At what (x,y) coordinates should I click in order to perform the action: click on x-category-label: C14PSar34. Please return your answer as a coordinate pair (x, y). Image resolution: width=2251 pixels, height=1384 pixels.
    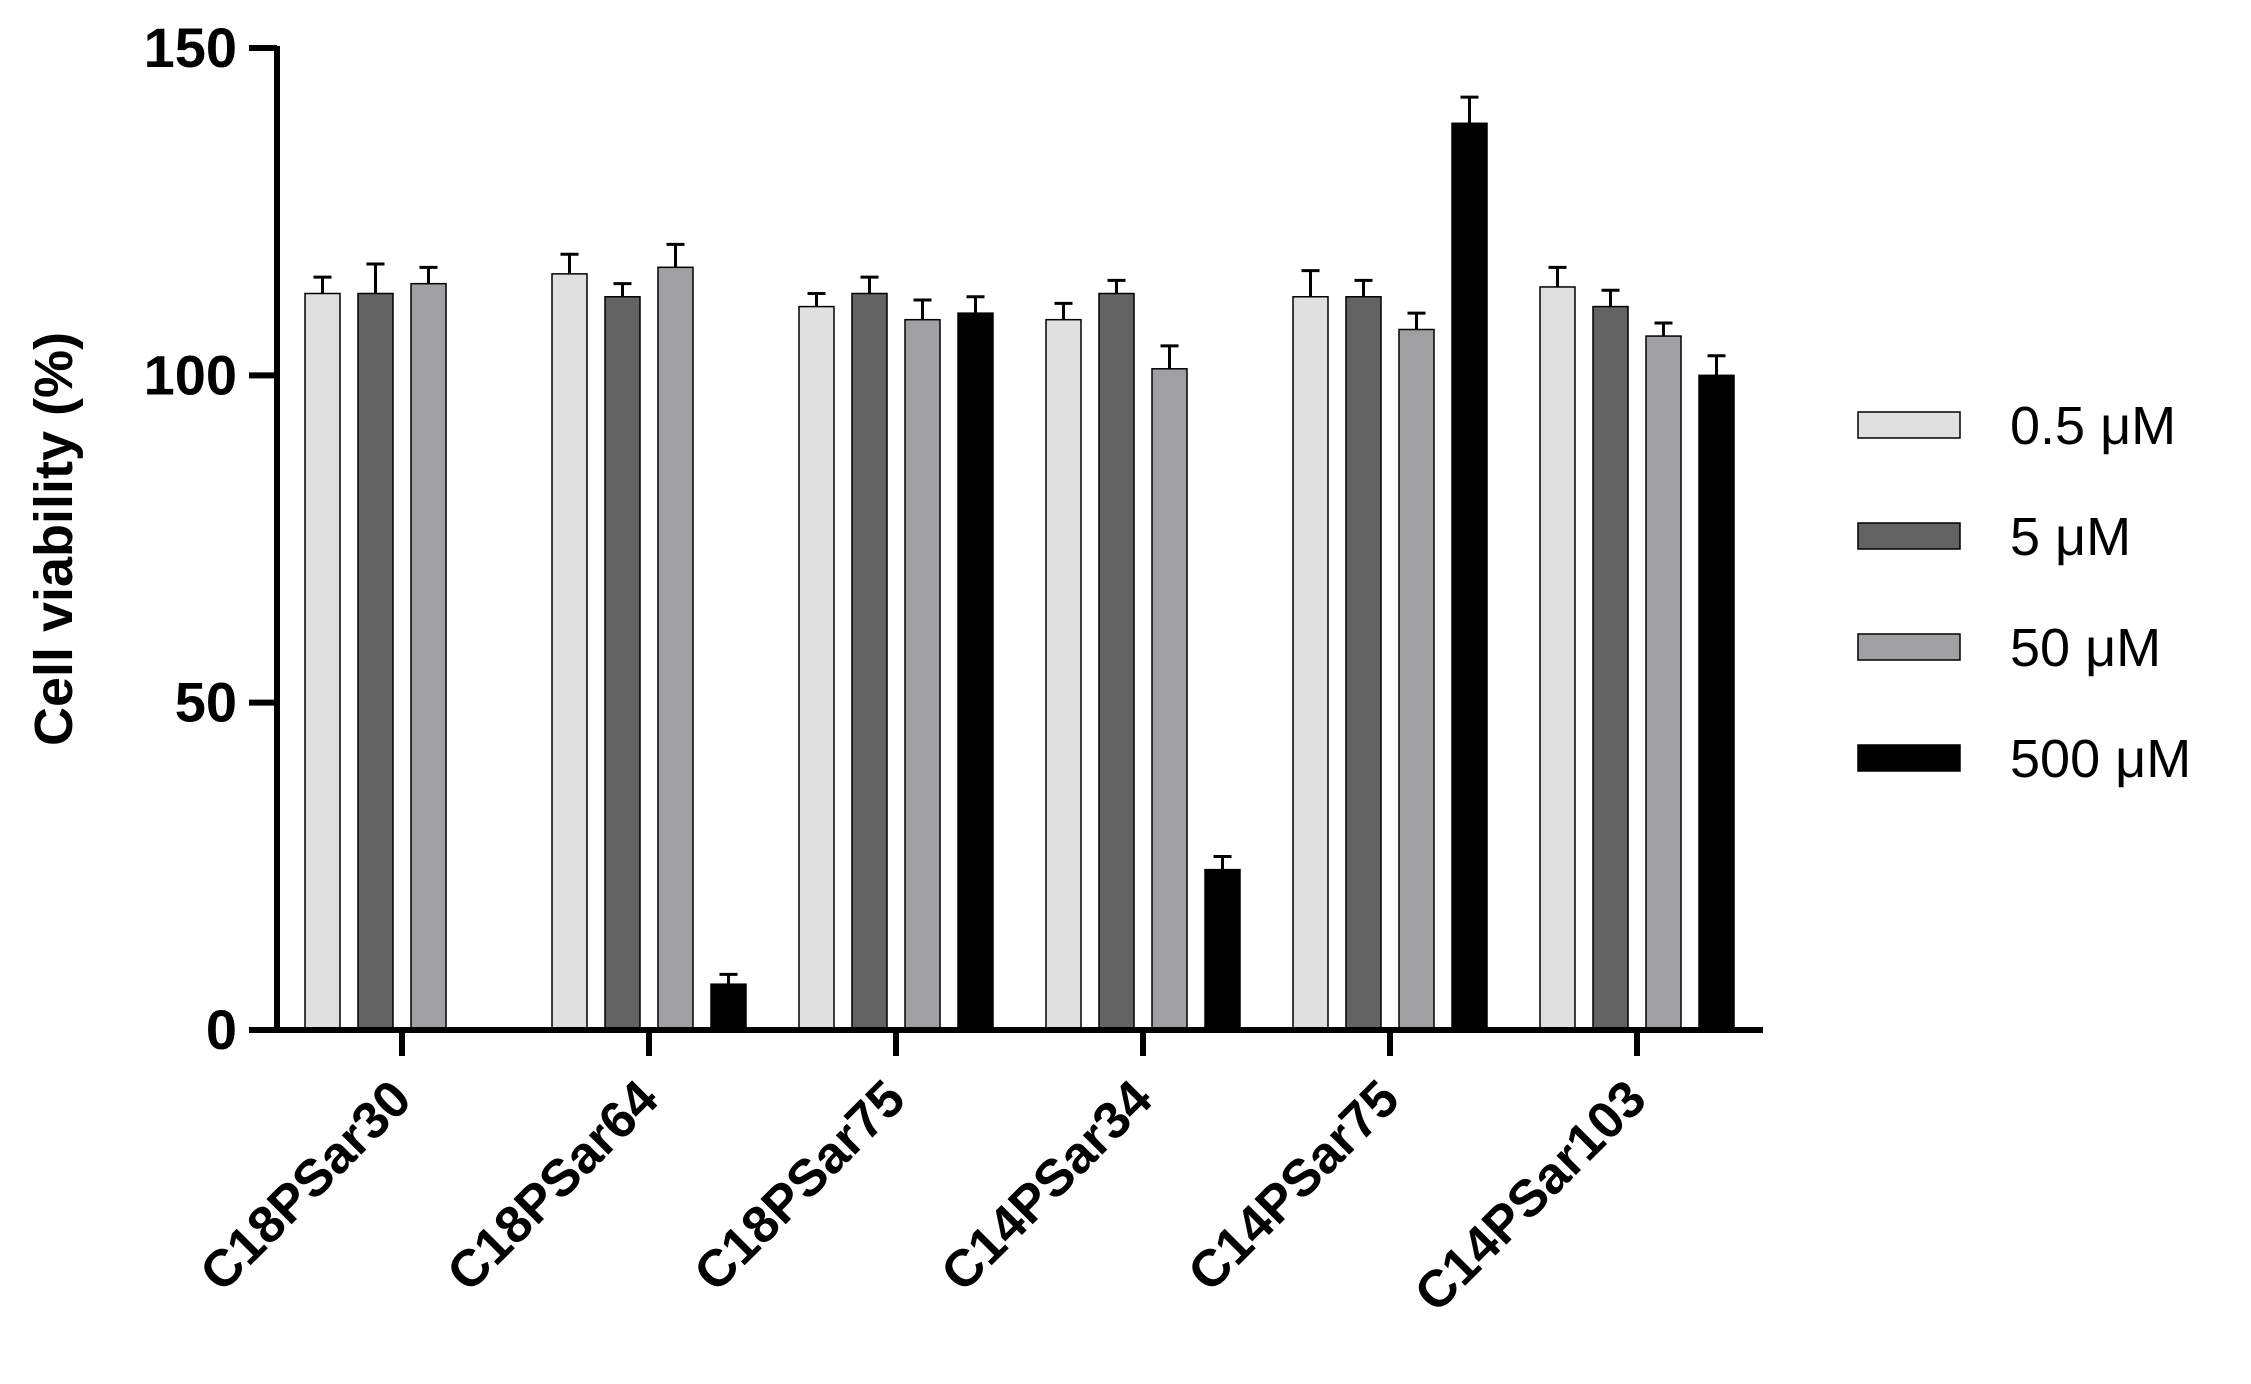
    Looking at the image, I should click on (1046, 1185).